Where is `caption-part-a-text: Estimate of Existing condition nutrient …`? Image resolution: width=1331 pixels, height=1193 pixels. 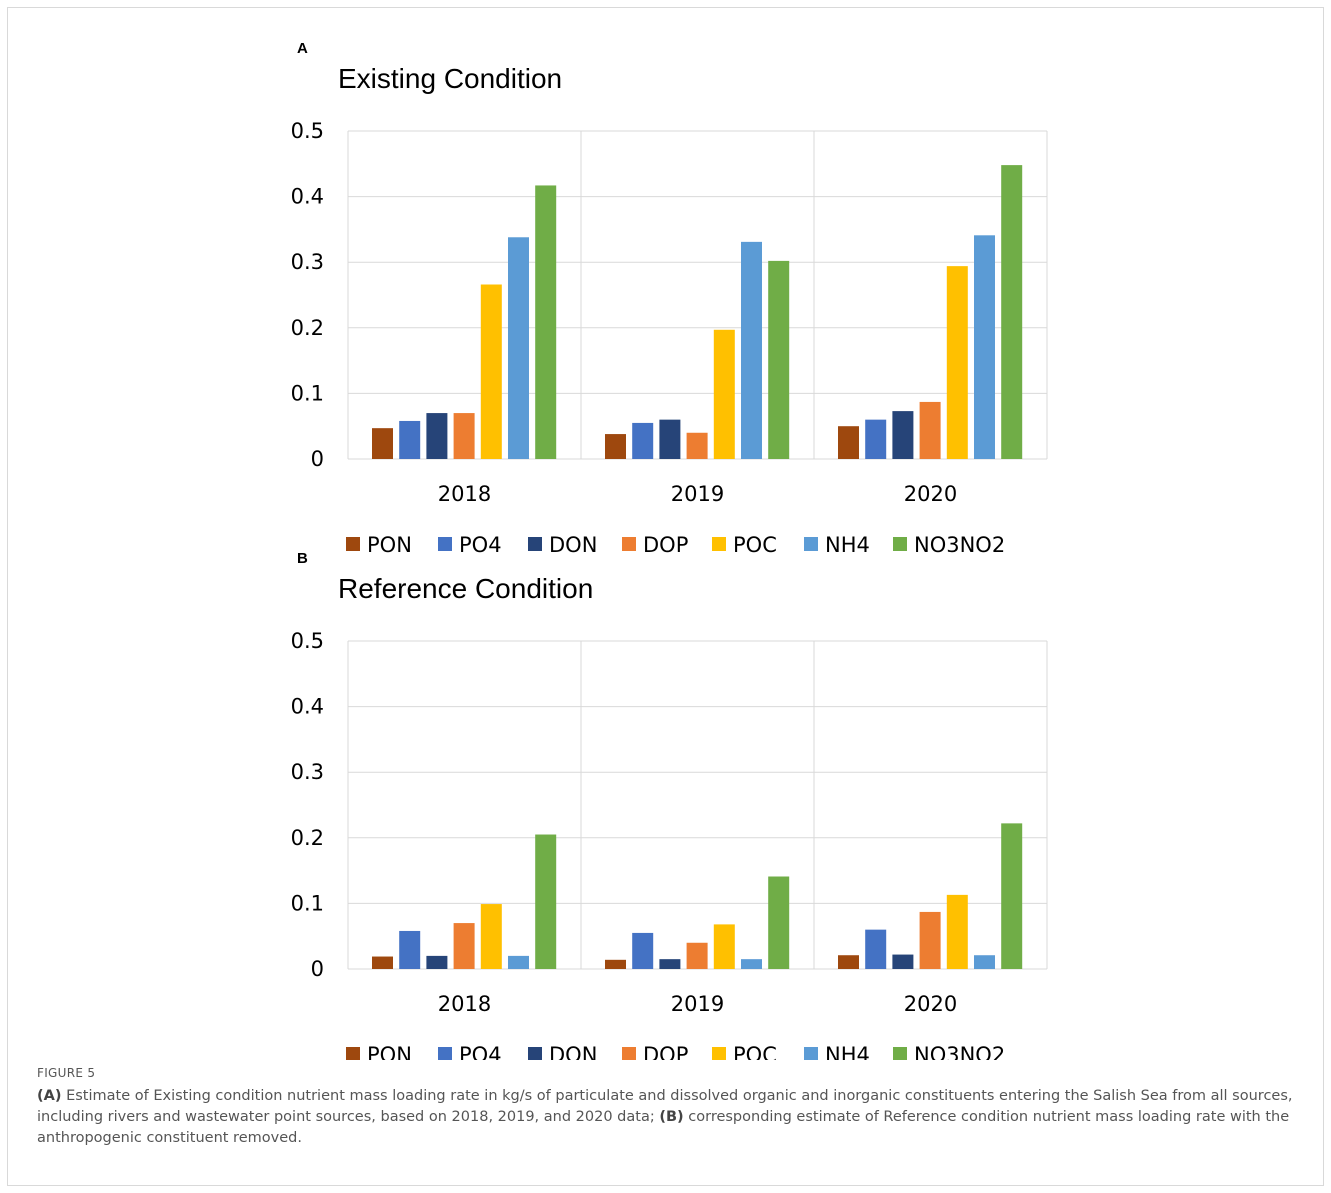
caption-part-a-text: Estimate of Existing condition nutrient … is located at coordinates (665, 1106).